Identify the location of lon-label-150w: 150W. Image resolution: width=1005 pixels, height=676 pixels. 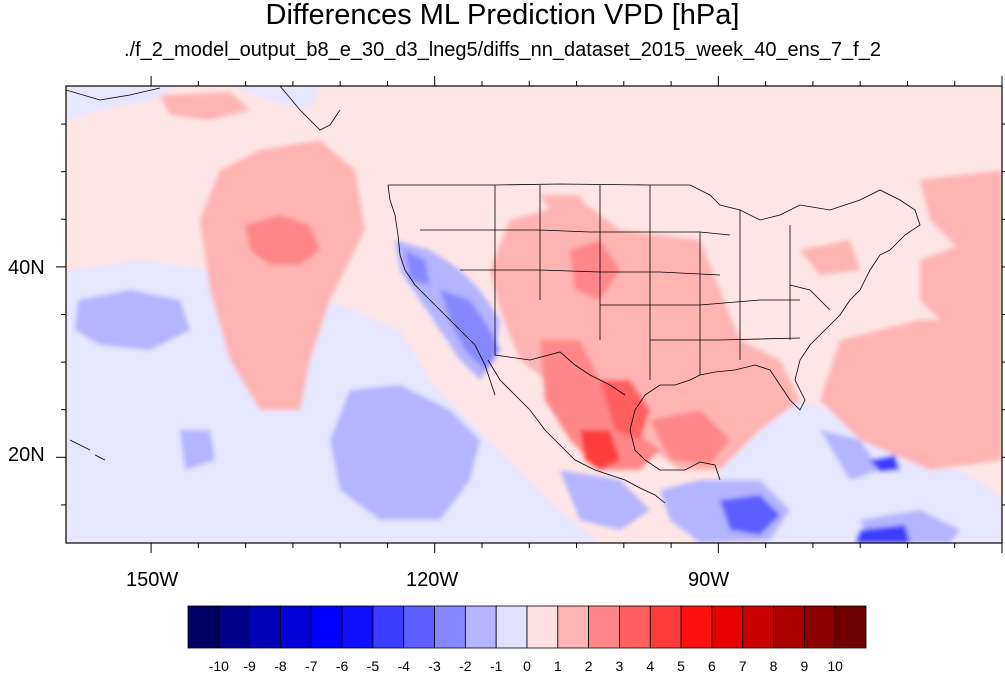
(152, 580).